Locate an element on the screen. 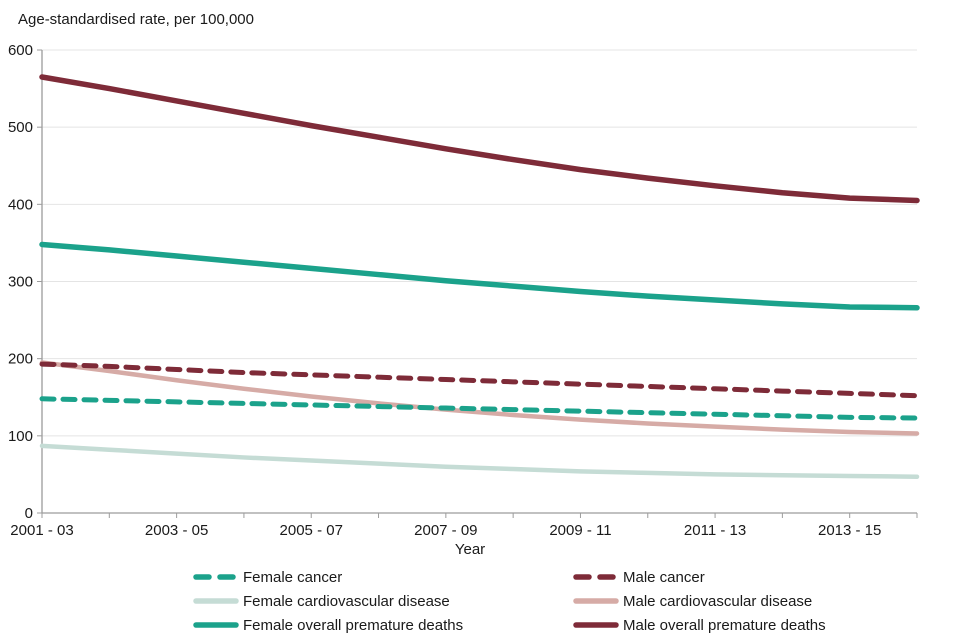  series-line-female-overall-premature-deaths is located at coordinates (479, 276).